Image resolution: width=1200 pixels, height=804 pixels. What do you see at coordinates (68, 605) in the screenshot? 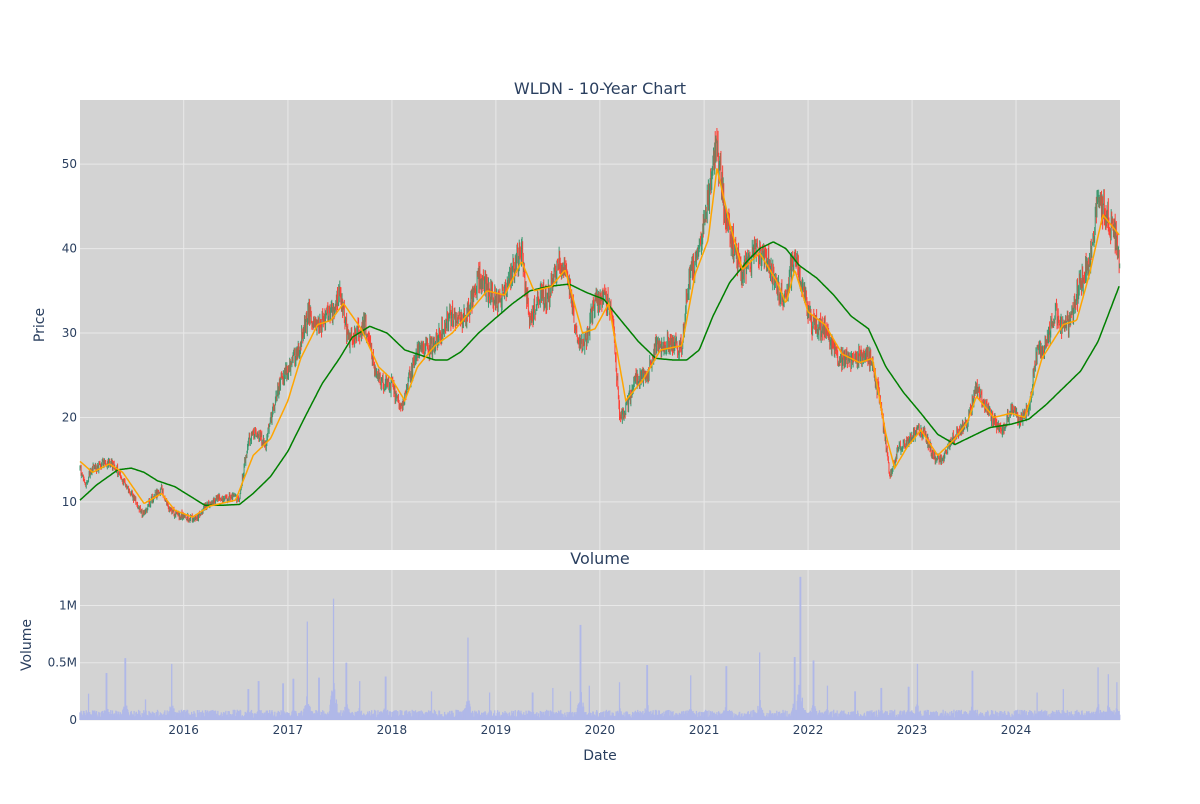
I see `volume-y-tick-label: 1M` at bounding box center [68, 605].